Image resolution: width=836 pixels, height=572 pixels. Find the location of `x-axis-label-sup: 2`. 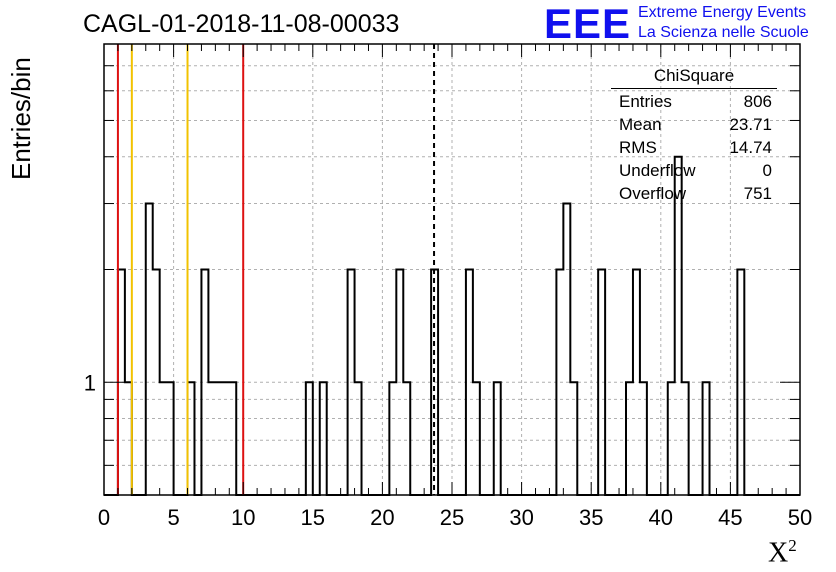

x-axis-label-sup: 2 is located at coordinates (792, 545).